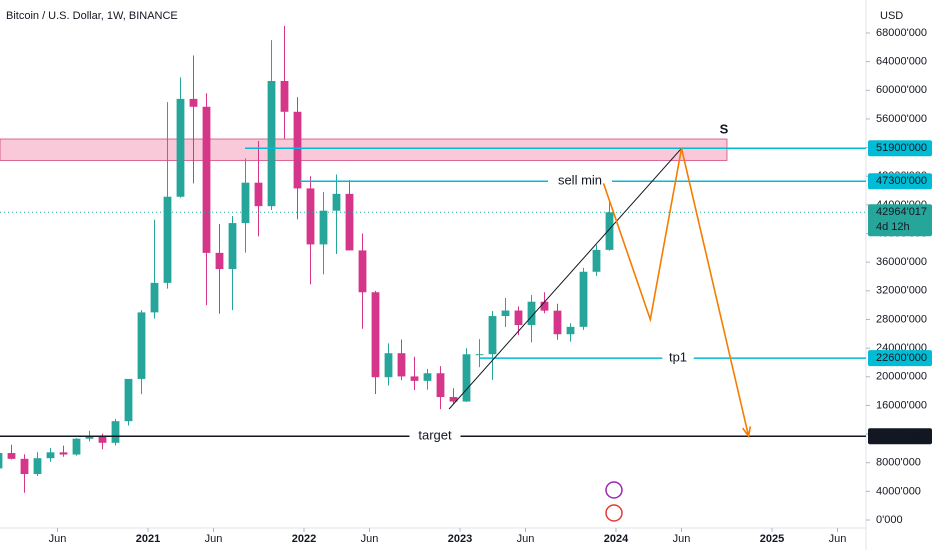 This screenshot has width=932, height=555. What do you see at coordinates (901, 212) in the screenshot?
I see `last-price-label: 42964'017` at bounding box center [901, 212].